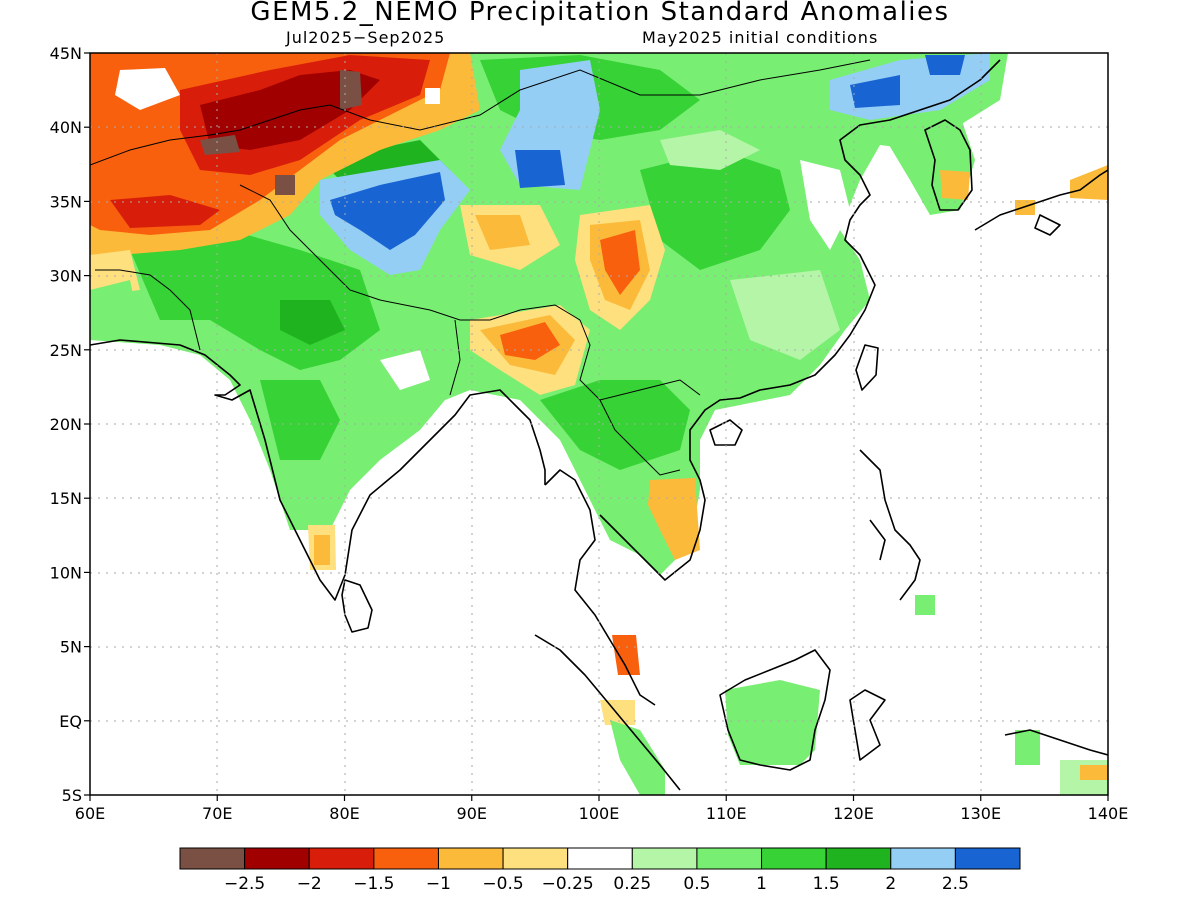 The height and width of the screenshot is (900, 1200). I want to click on y-tick-label: 15N, so click(66, 498).